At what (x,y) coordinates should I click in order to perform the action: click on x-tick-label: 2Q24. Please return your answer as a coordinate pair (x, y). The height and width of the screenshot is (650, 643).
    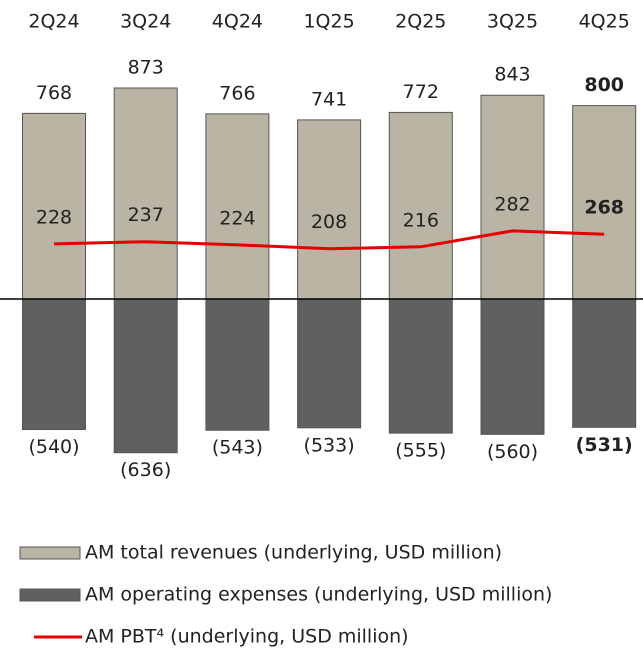
    Looking at the image, I should click on (53, 22).